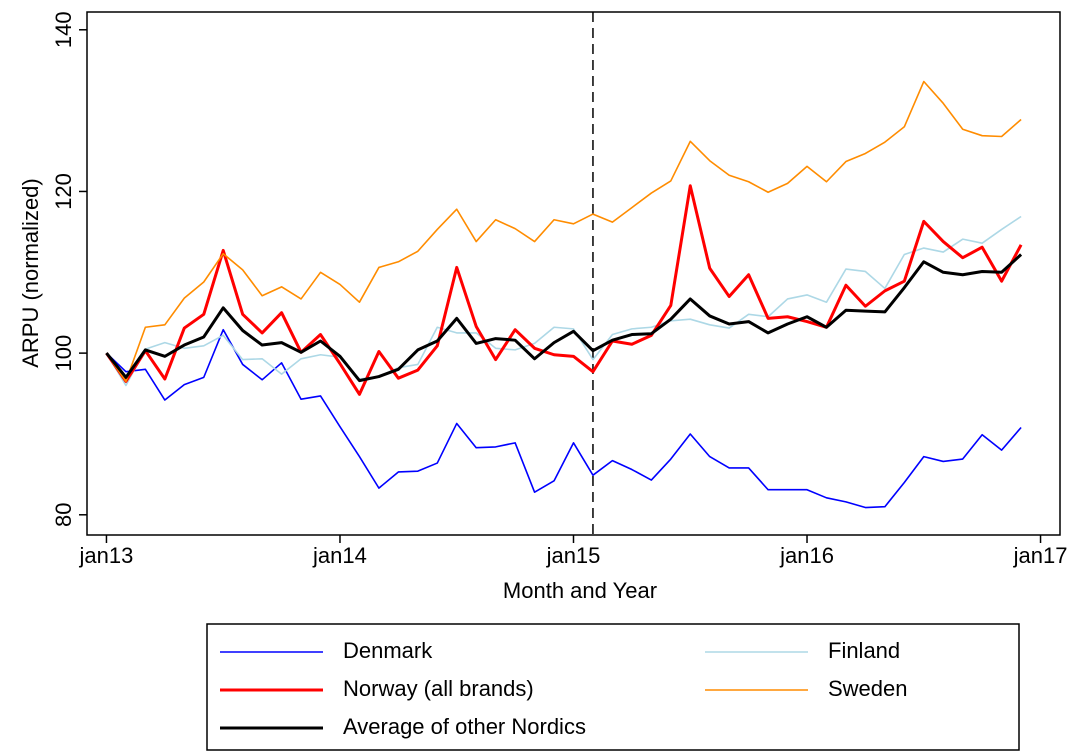 The width and height of the screenshot is (1086, 754). What do you see at coordinates (388, 650) in the screenshot?
I see `legend-label: Denmark` at bounding box center [388, 650].